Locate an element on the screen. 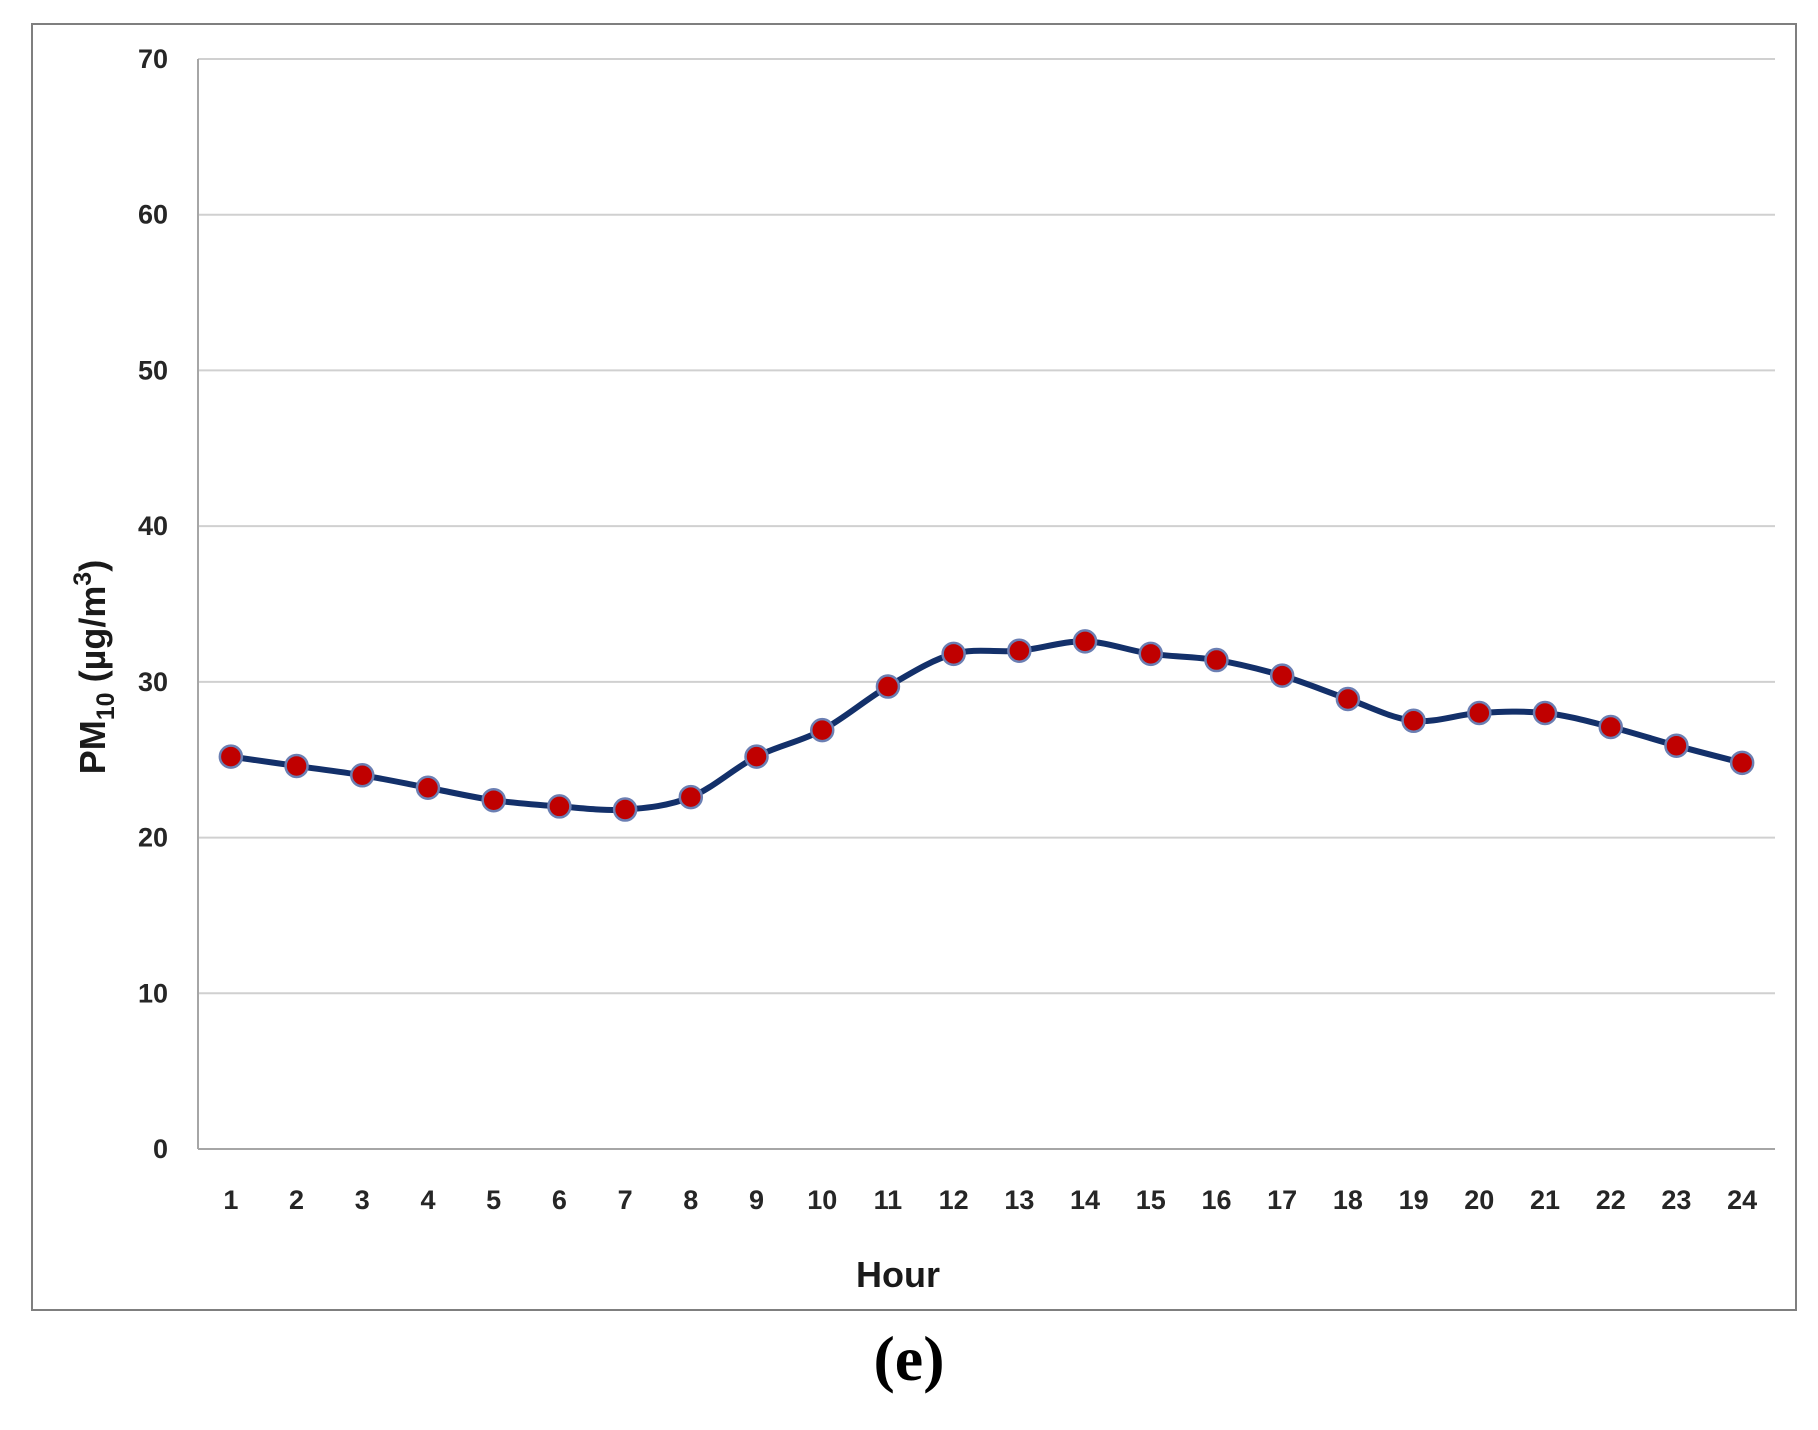  x-tick-label-17: 17 is located at coordinates (1282, 1200).